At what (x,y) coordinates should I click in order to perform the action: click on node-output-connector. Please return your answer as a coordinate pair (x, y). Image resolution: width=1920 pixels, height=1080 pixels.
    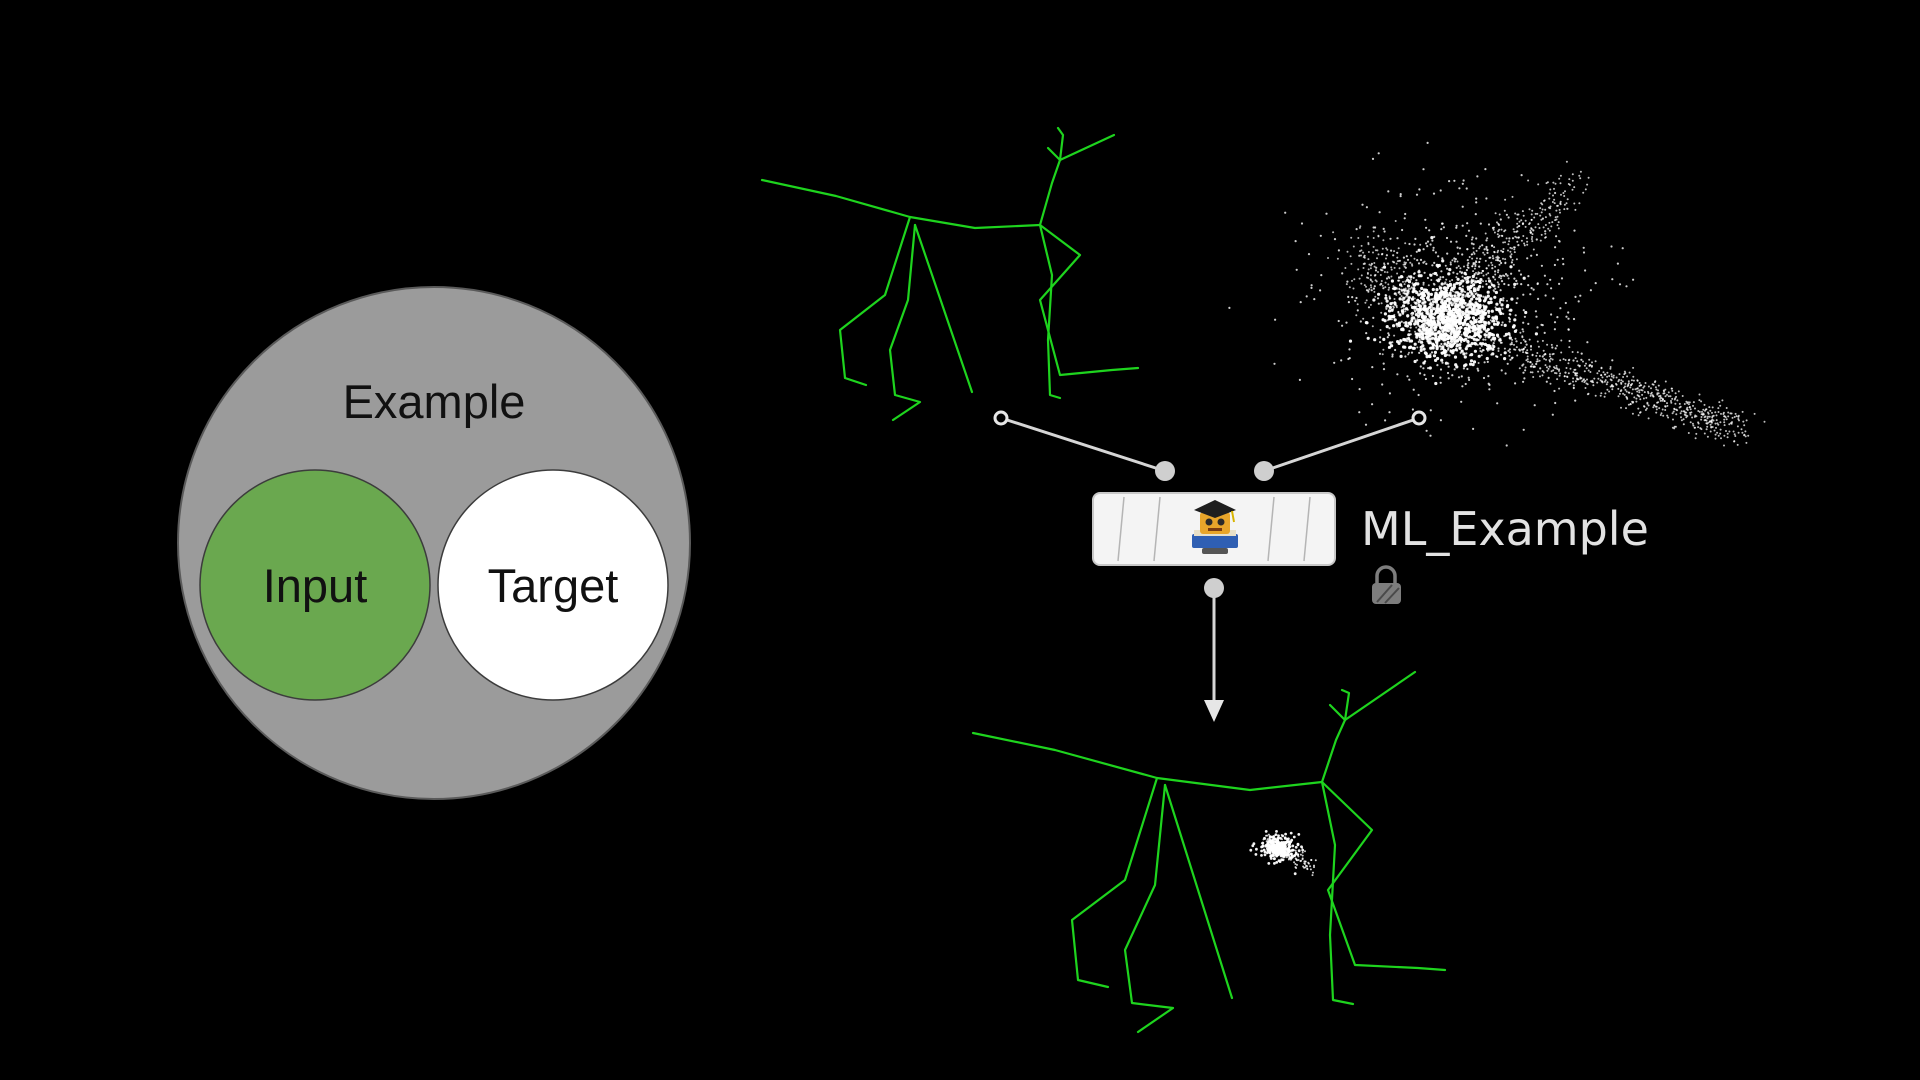
    Looking at the image, I should click on (1214, 588).